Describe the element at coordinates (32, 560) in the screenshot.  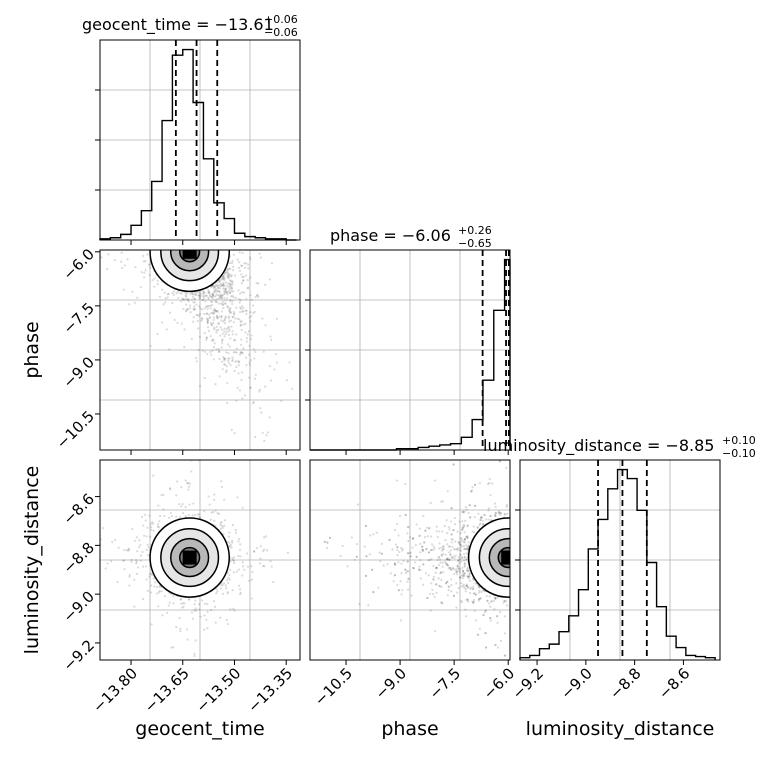
I see `y-axis-label-luminosity-distance: luminosity_distance` at that location.